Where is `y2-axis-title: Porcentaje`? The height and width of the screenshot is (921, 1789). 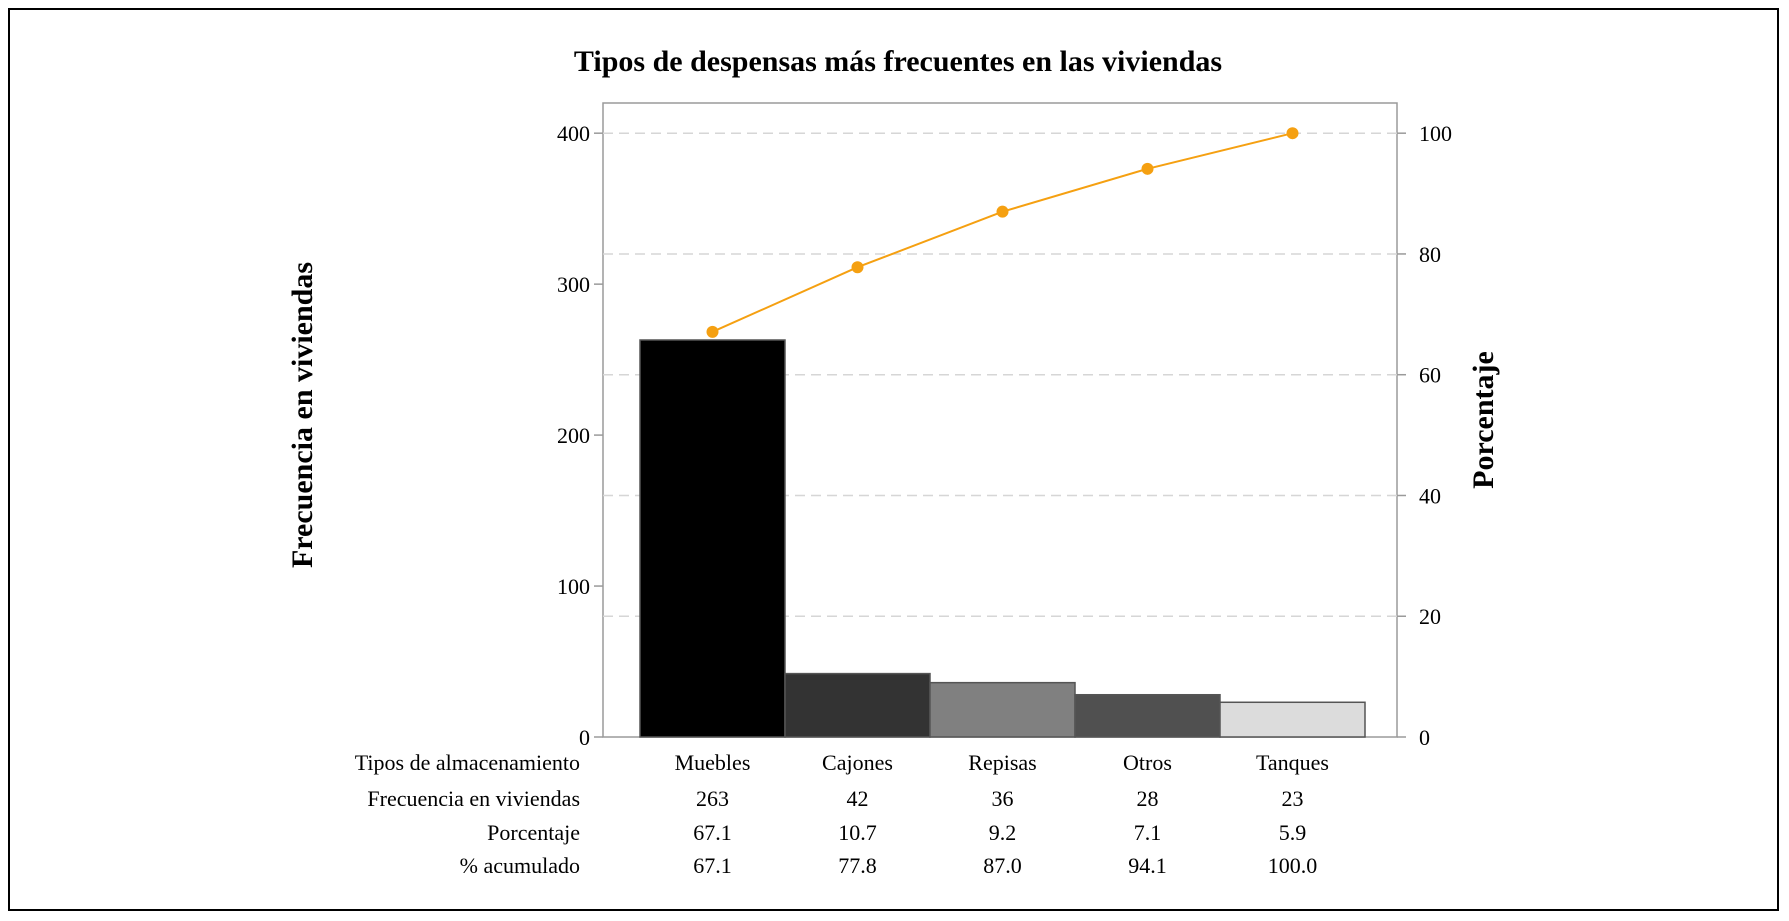
y2-axis-title: Porcentaje is located at coordinates (1483, 420).